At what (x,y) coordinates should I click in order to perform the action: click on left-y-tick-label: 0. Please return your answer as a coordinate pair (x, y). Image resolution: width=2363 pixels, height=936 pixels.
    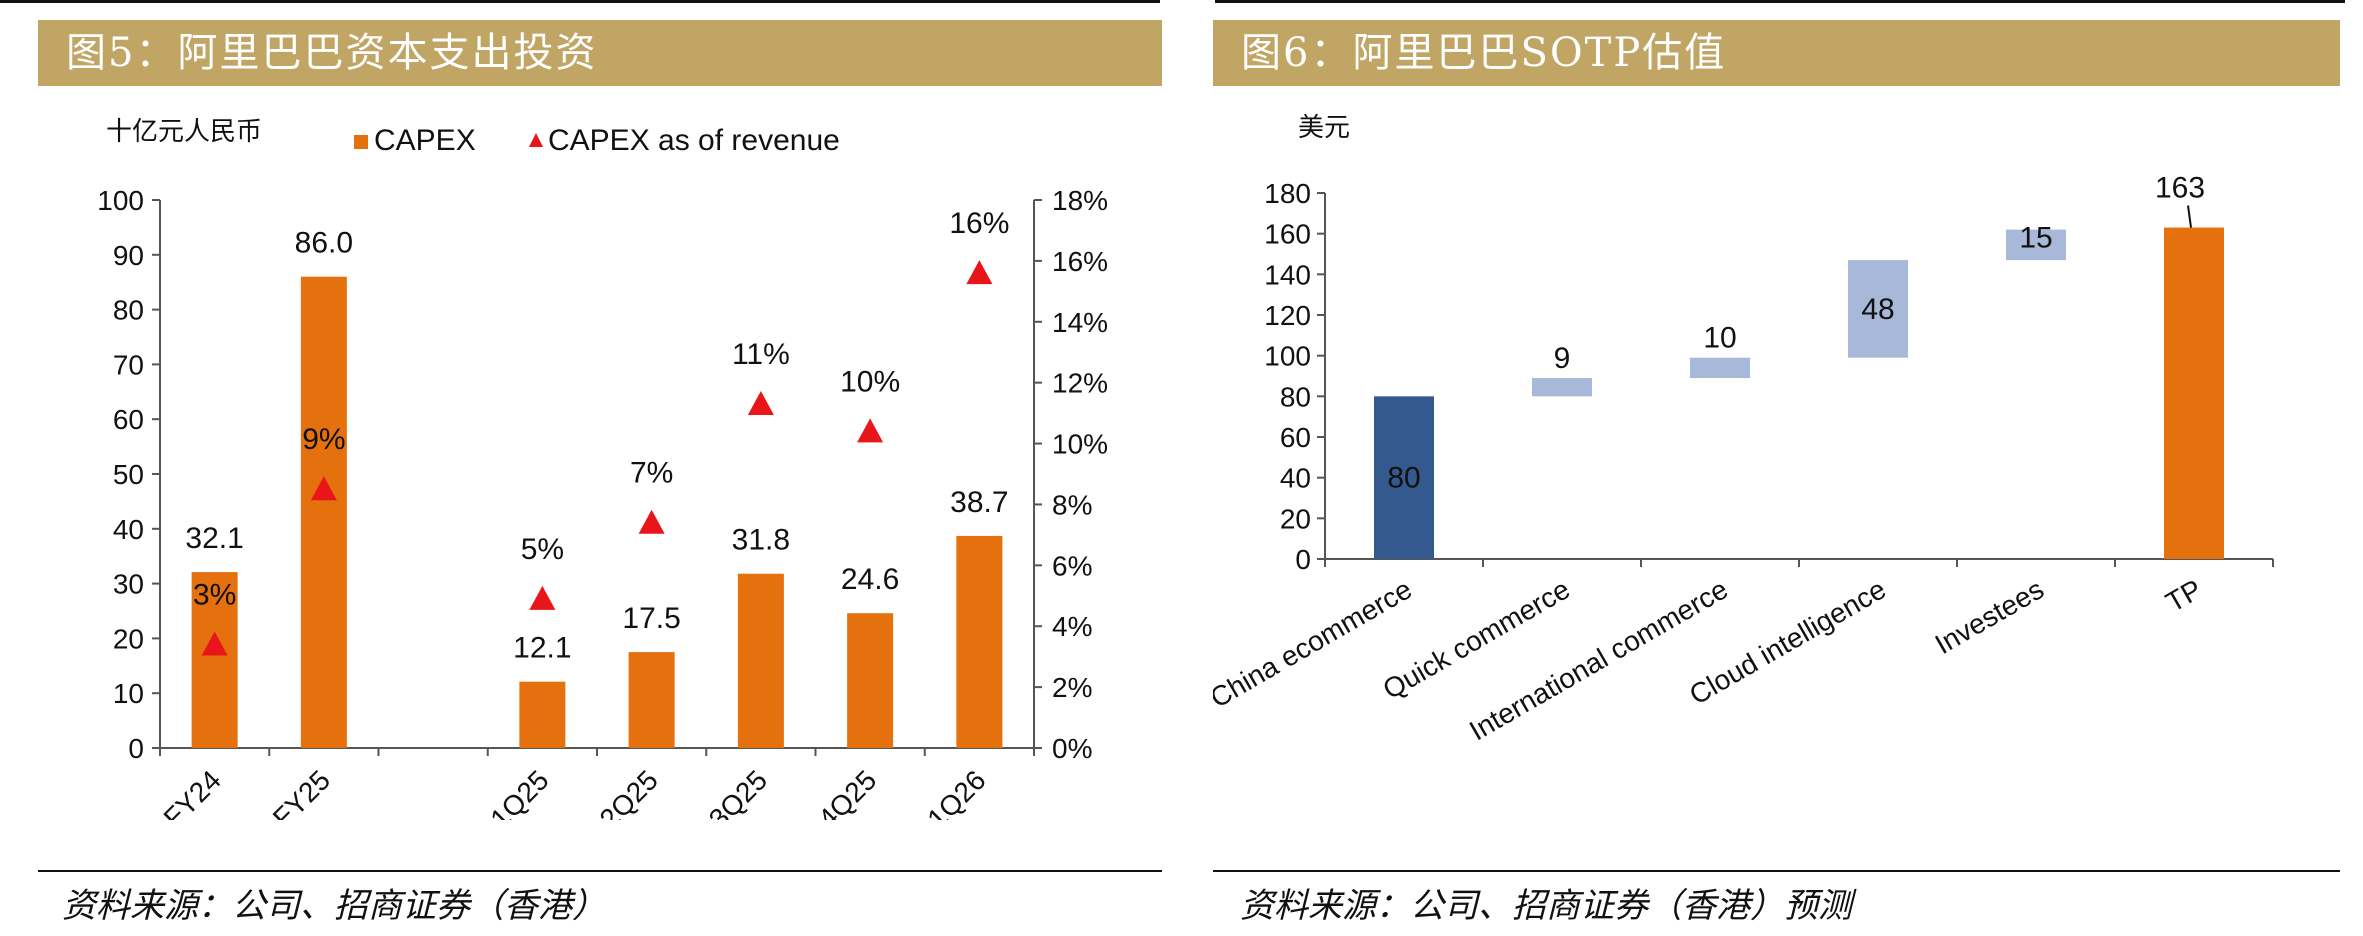
    Looking at the image, I should click on (136, 748).